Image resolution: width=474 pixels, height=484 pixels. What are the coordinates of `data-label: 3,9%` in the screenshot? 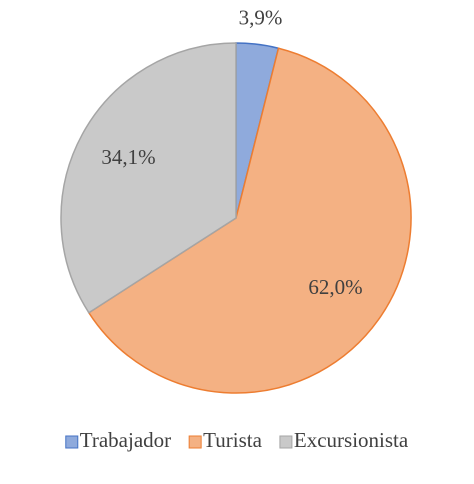 It's located at (261, 17).